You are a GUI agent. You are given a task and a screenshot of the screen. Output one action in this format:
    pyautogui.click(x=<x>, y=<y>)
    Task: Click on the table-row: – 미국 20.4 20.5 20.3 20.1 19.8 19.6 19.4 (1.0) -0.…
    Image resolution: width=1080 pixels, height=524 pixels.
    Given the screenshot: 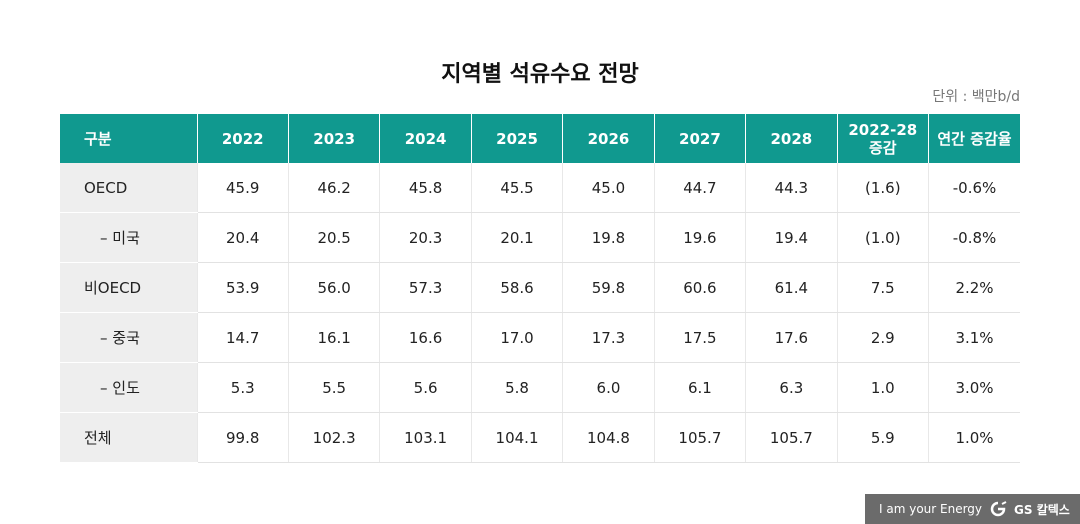 What is the action you would take?
    pyautogui.click(x=540, y=237)
    